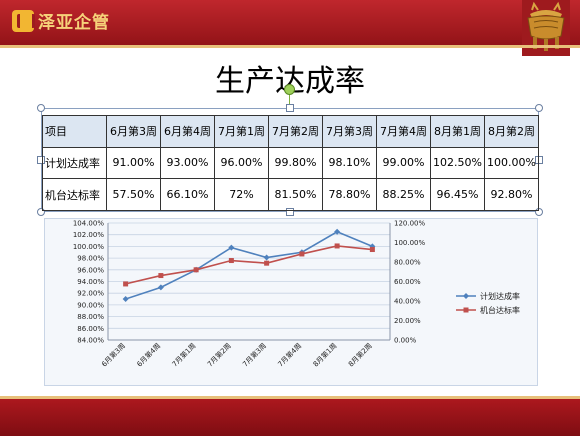  What do you see at coordinates (241, 163) in the screenshot?
I see `table-cell: 96.00%` at bounding box center [241, 163].